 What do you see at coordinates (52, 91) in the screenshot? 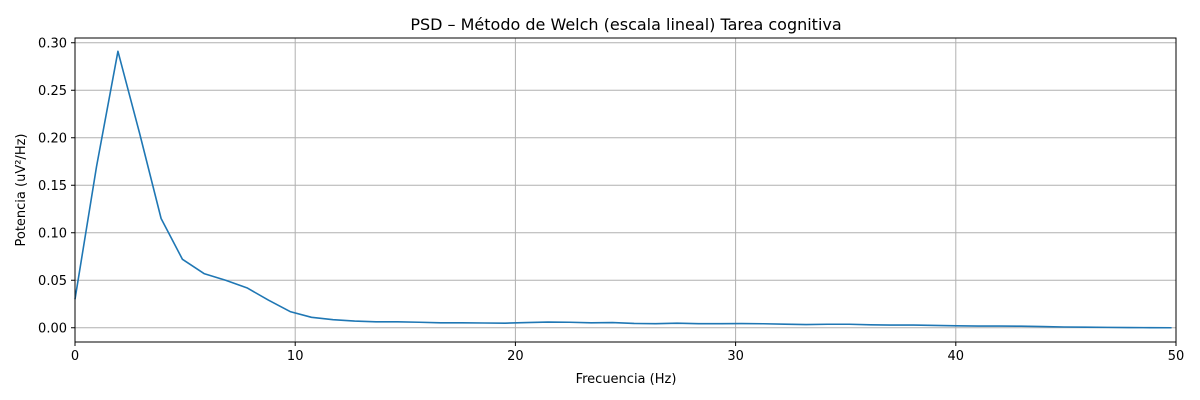
I see `y-tick-label: 0.25` at bounding box center [52, 91].